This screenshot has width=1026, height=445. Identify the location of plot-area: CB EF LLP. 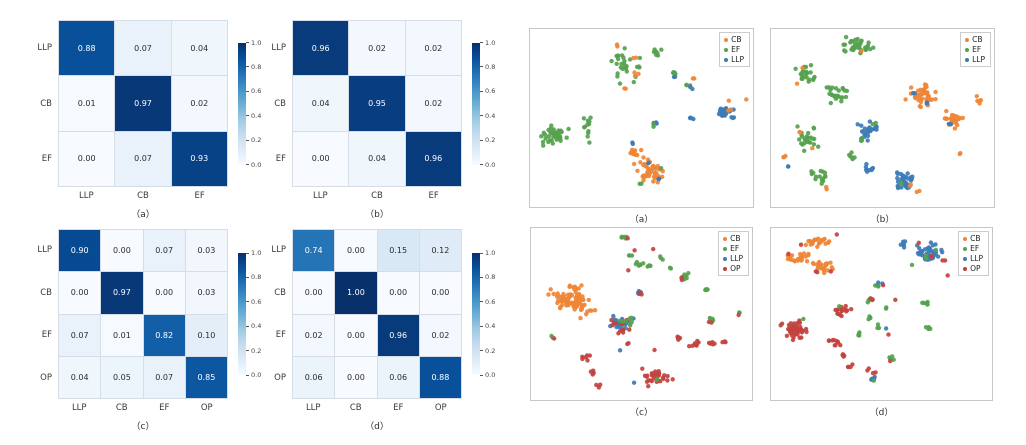
(641, 118).